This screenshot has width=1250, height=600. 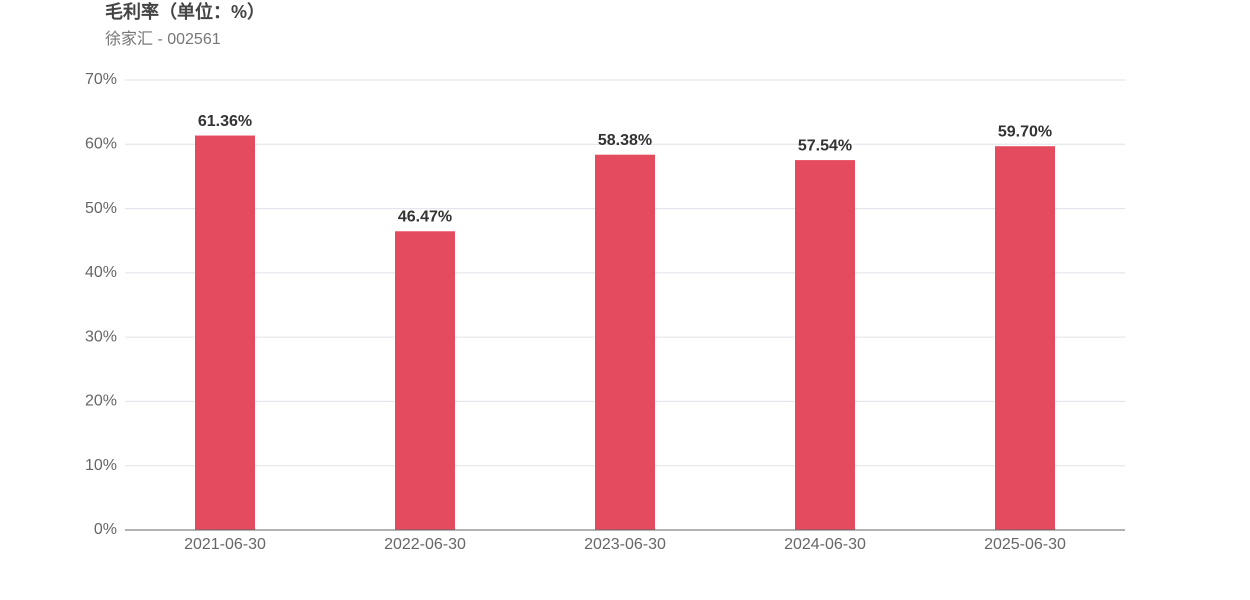 I want to click on x-tick-label: 2025-06-30, so click(x=1025, y=544).